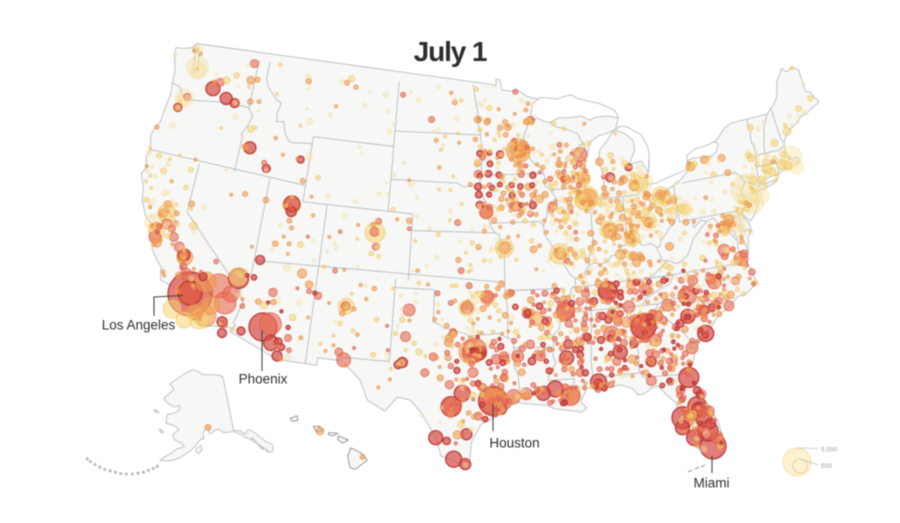 Image resolution: width=900 pixels, height=523 pixels. What do you see at coordinates (514, 443) in the screenshot?
I see `svg-text: Houston` at bounding box center [514, 443].